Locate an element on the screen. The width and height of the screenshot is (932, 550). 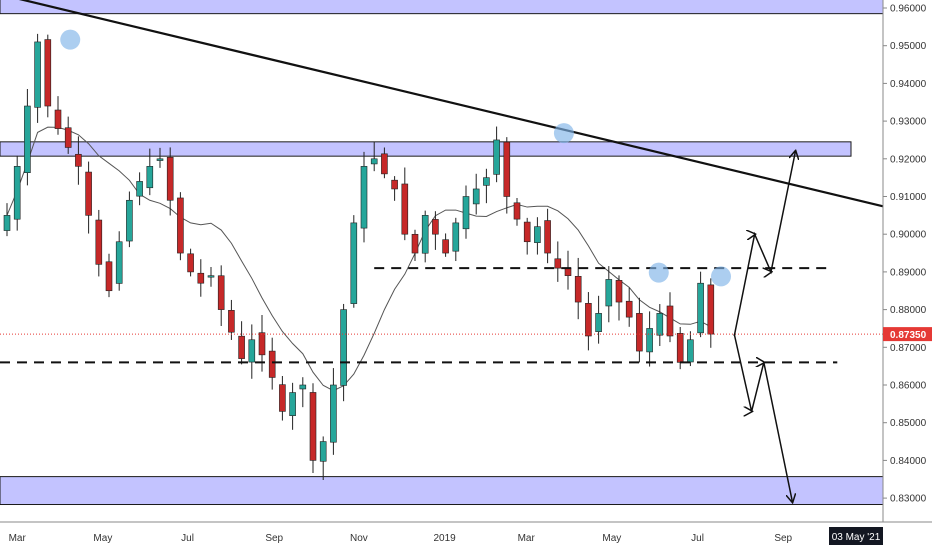
price-axis-panel is located at coordinates (907, 261).